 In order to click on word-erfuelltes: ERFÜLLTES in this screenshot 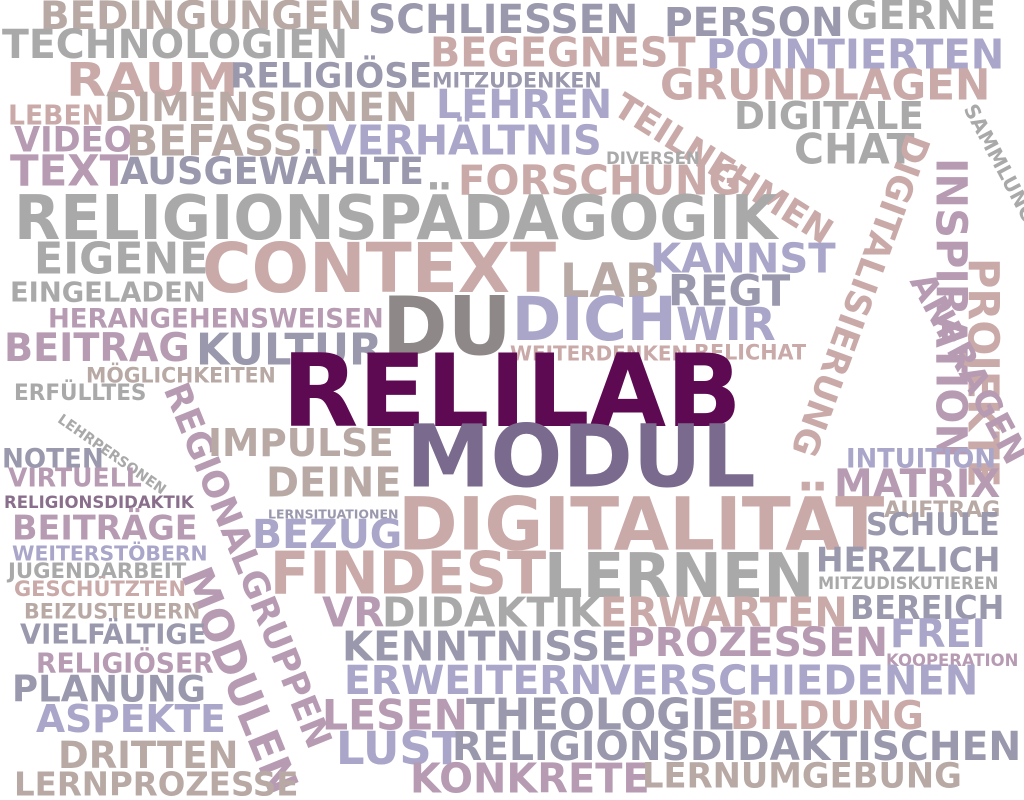, I will do `click(80, 394)`.